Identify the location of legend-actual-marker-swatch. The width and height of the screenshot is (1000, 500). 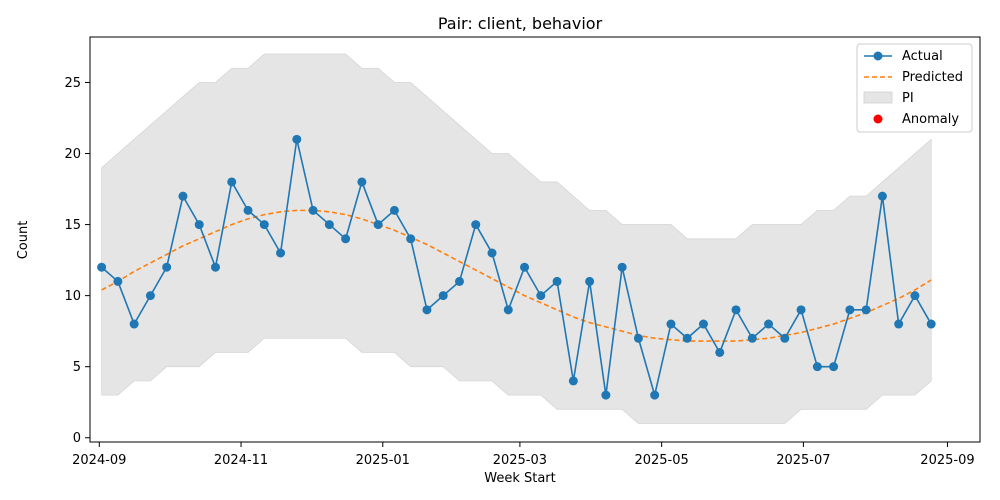
(878, 56).